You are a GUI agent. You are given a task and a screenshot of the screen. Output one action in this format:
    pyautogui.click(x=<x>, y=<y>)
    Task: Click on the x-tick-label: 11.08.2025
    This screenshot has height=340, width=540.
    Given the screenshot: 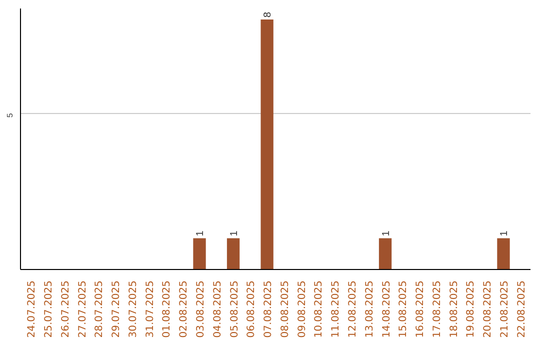 What is the action you would take?
    pyautogui.click(x=336, y=309)
    